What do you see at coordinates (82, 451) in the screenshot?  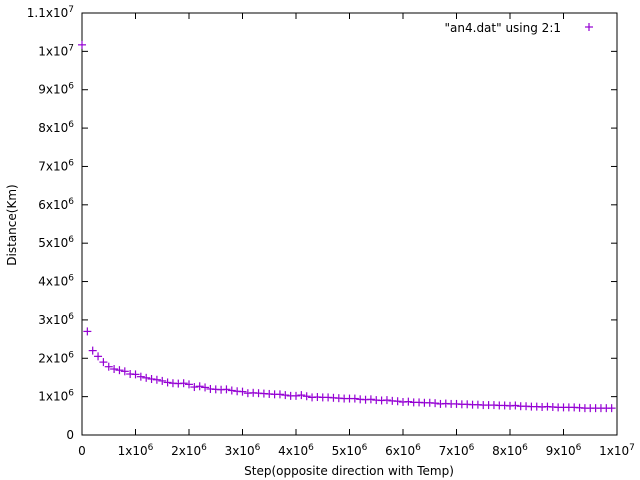 I see `x-tick-label: 0` at bounding box center [82, 451].